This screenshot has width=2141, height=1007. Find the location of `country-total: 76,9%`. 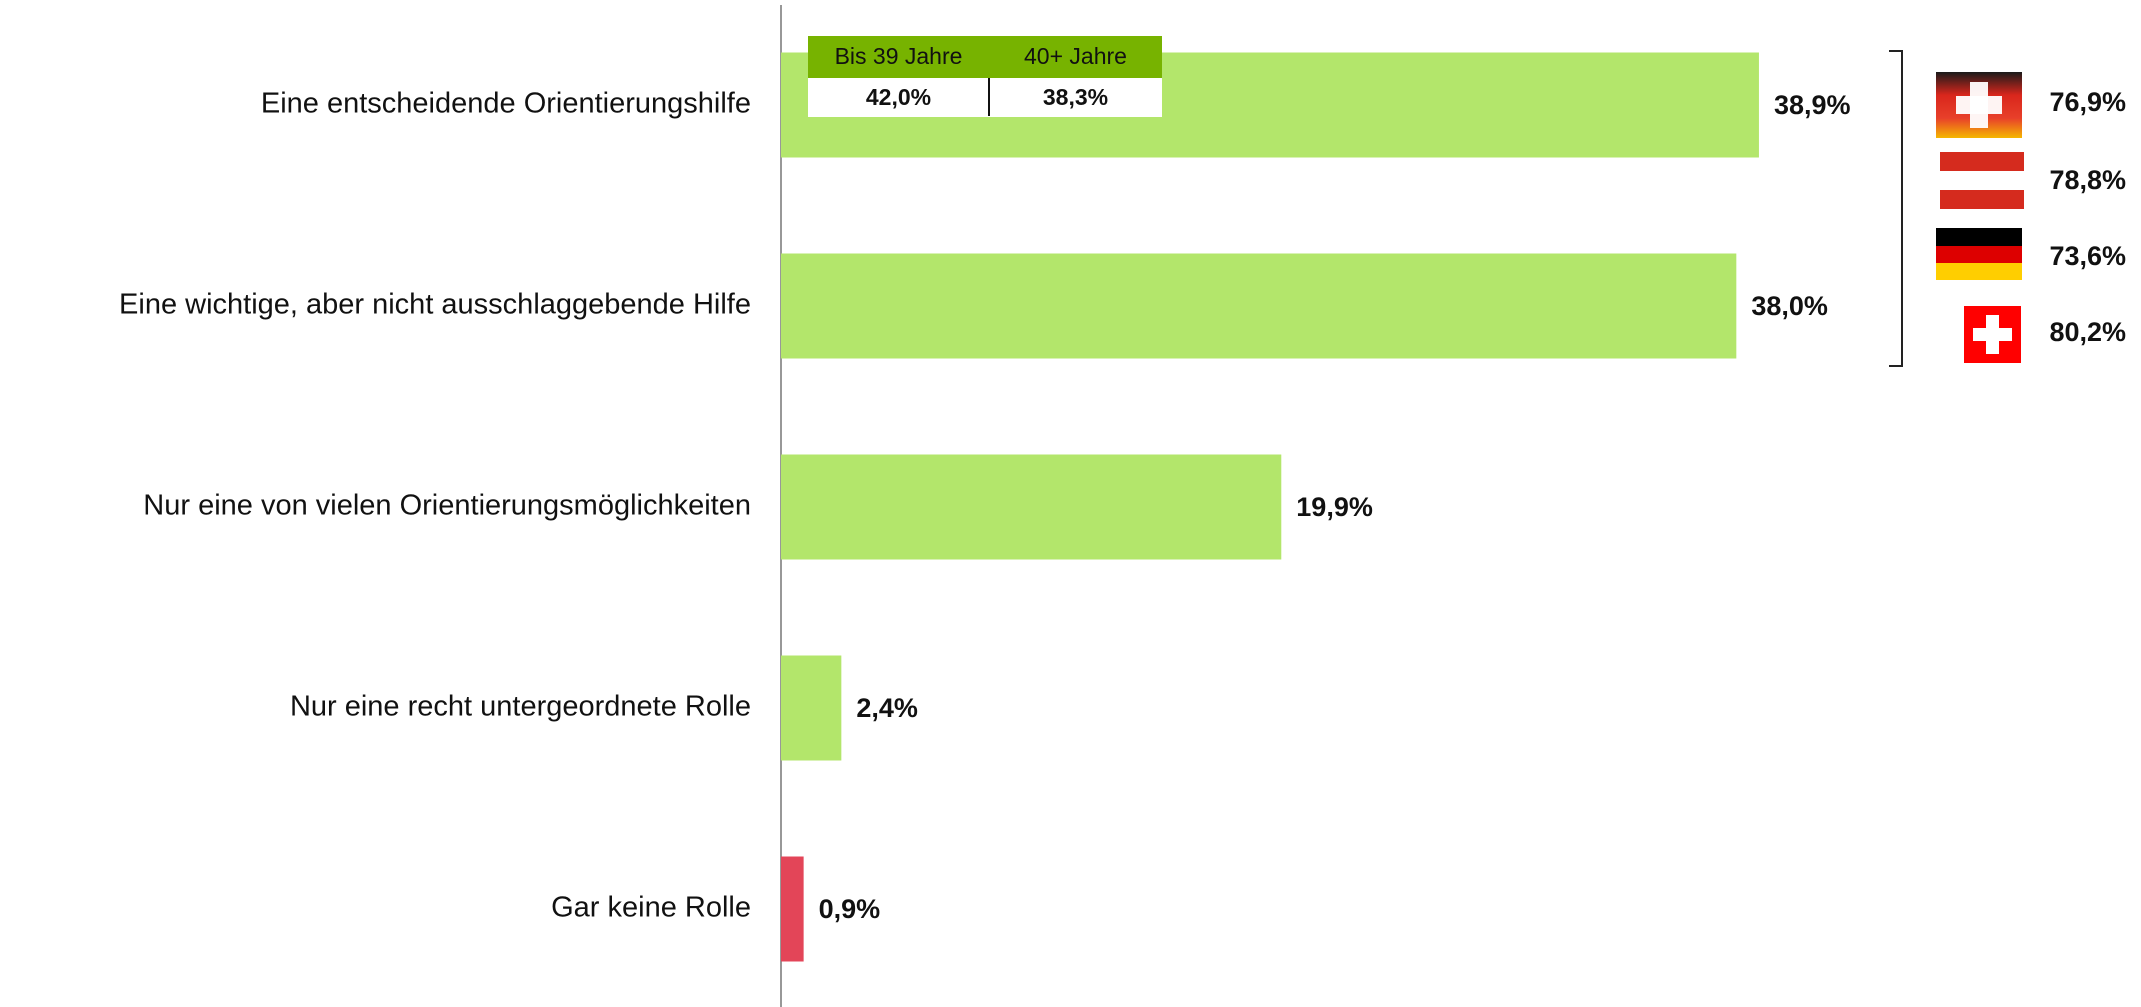

country-total: 76,9% is located at coordinates (2087, 102).